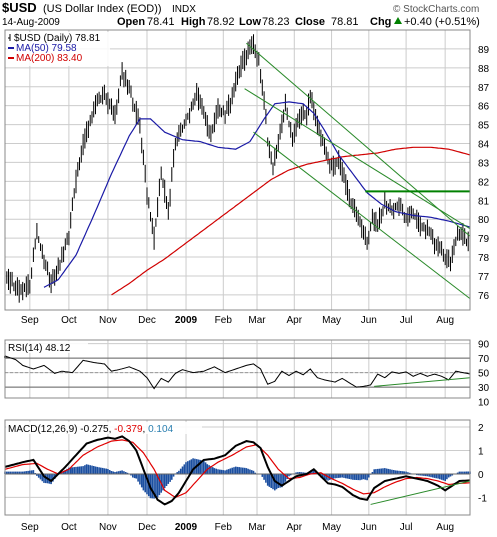  What do you see at coordinates (484, 296) in the screenshot?
I see `y-tick-label: 76` at bounding box center [484, 296].